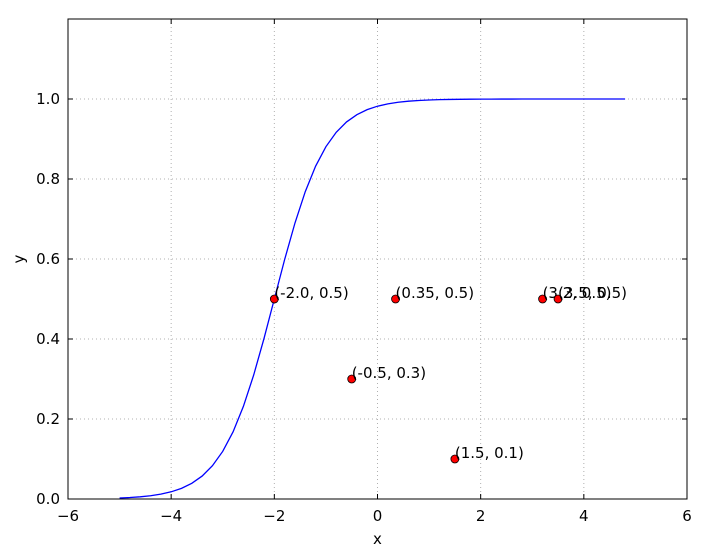  I want to click on x-tick-label: 2, so click(481, 516).